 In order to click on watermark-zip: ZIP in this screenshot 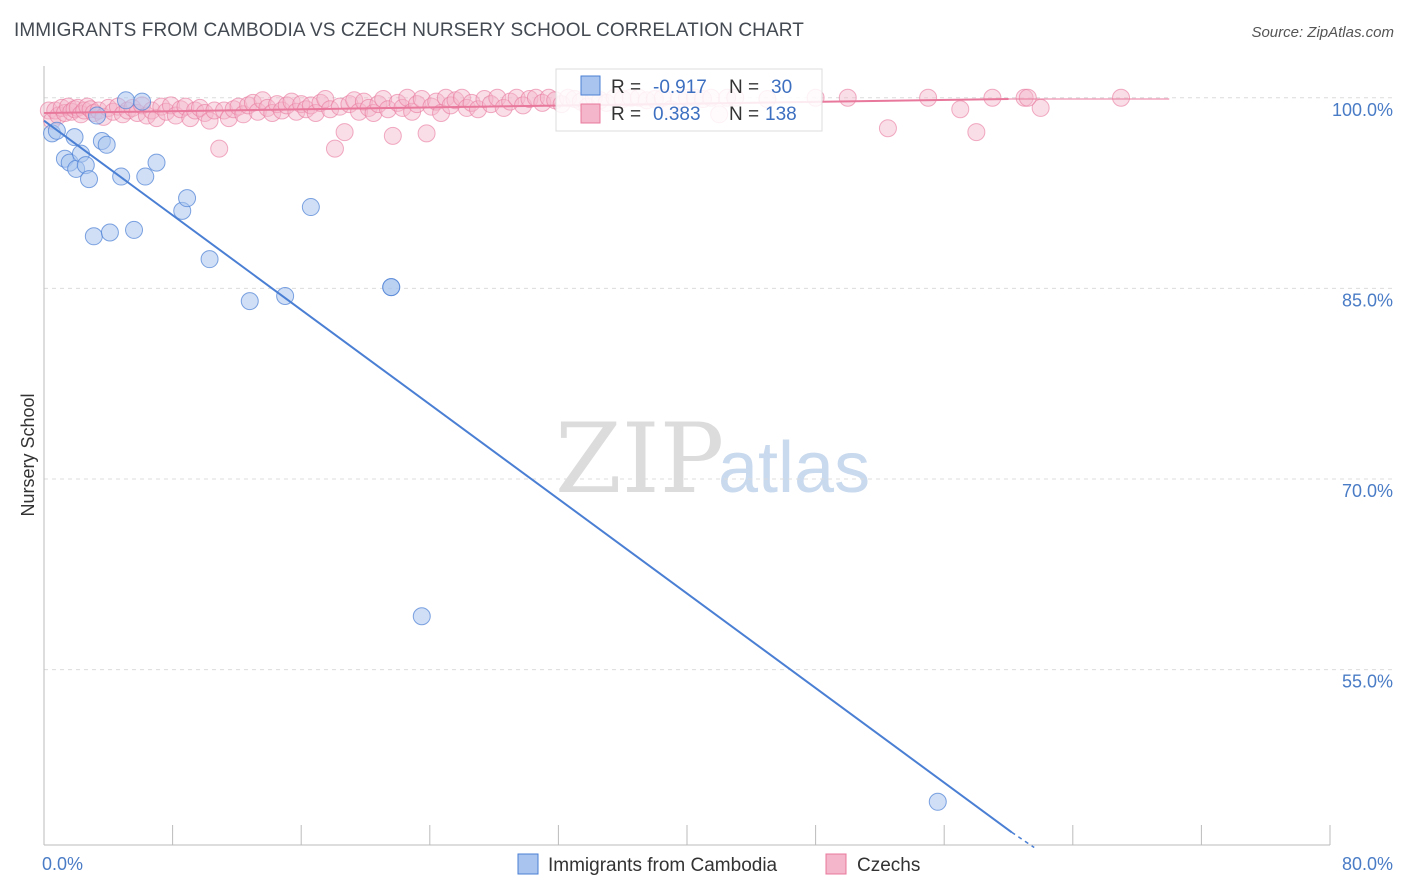, I will do `click(639, 459)`.